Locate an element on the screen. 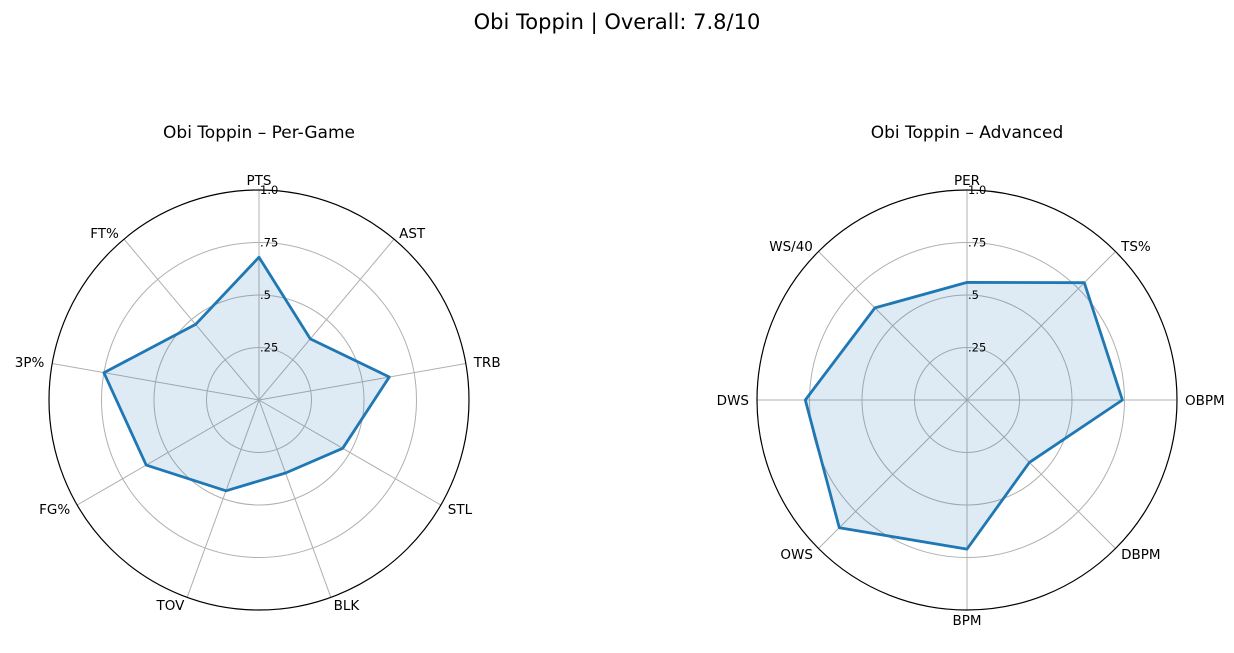  axis-label-ft-pct: FT% is located at coordinates (104, 234).